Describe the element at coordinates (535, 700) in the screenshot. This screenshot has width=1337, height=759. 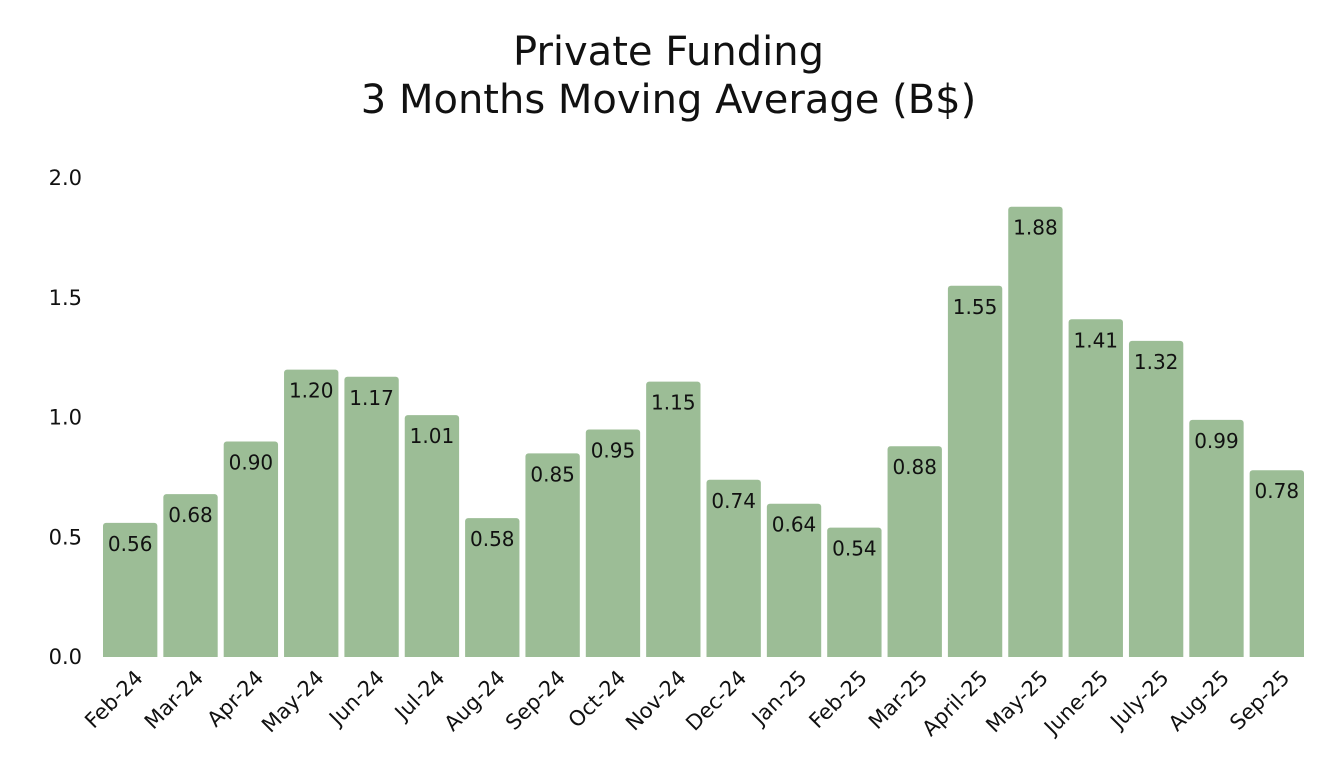
I see `x-tick-label: Sep-24` at that location.